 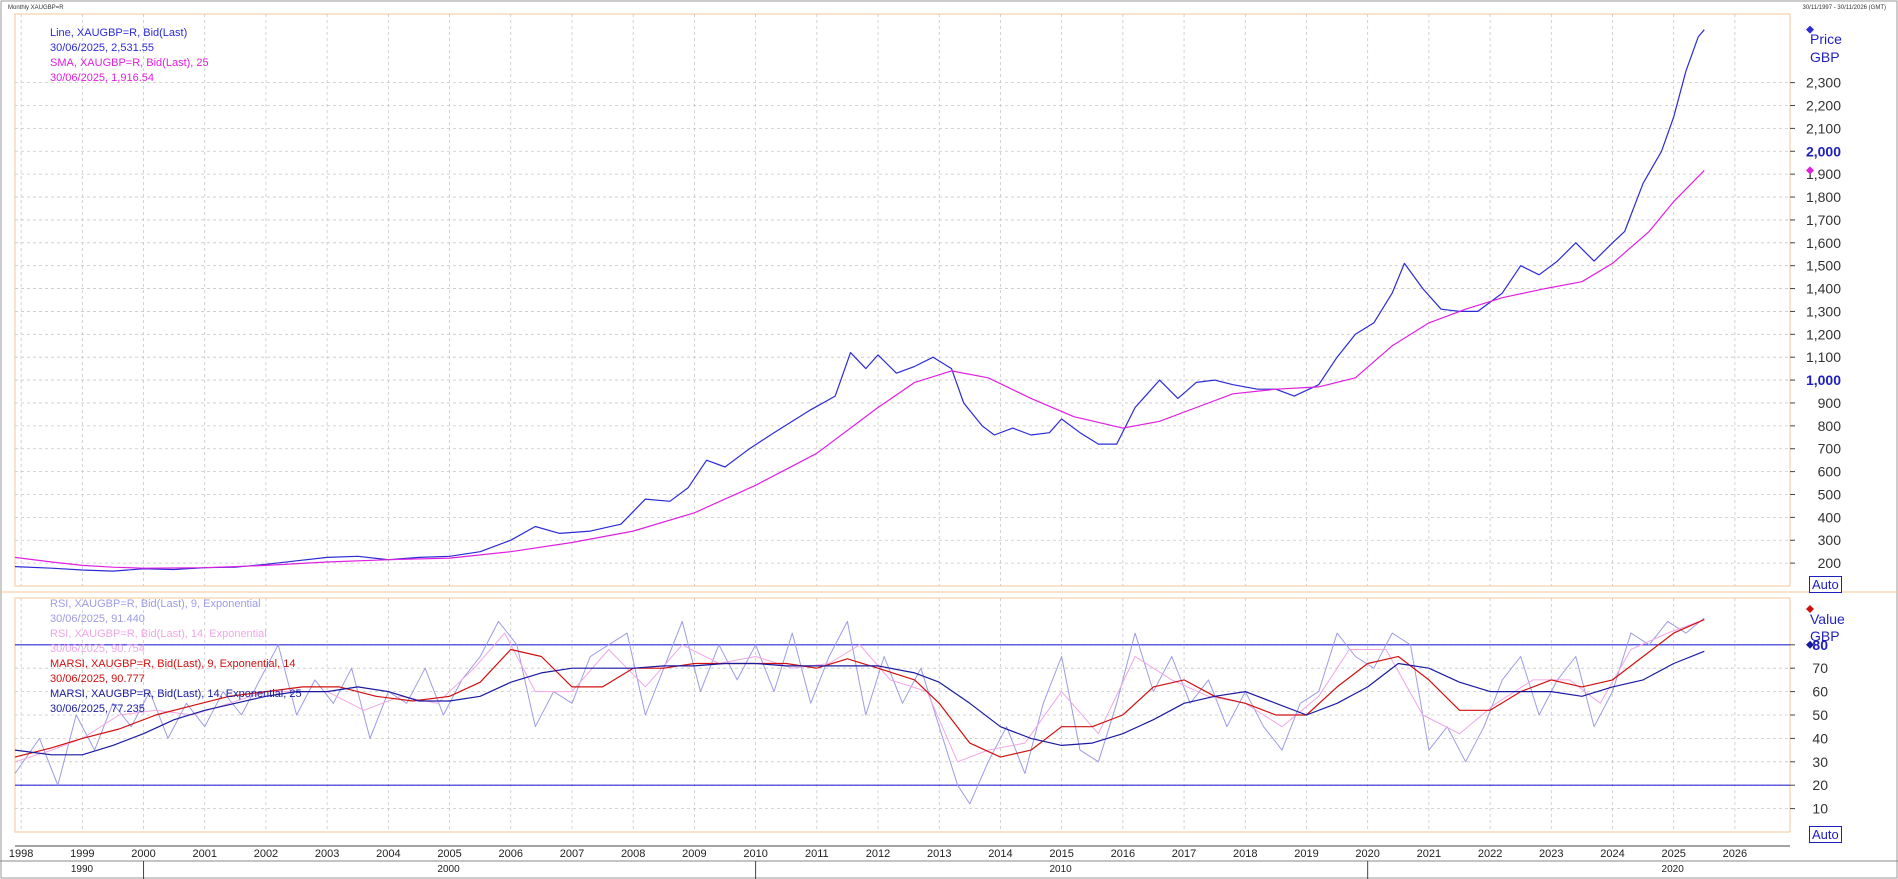 What do you see at coordinates (1123, 854) in the screenshot?
I see `x-tick-label: 2016` at bounding box center [1123, 854].